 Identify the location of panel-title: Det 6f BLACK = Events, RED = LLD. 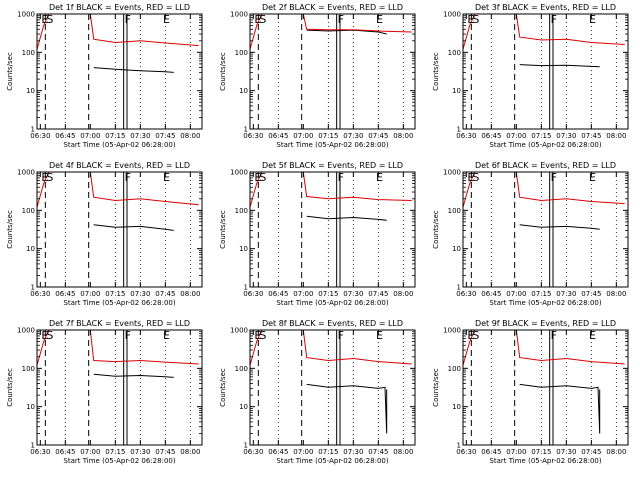
(545, 165).